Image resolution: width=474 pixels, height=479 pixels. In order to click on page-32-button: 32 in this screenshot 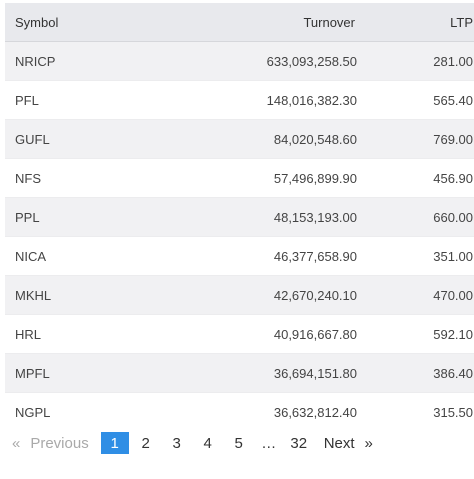, I will do `click(299, 443)`.